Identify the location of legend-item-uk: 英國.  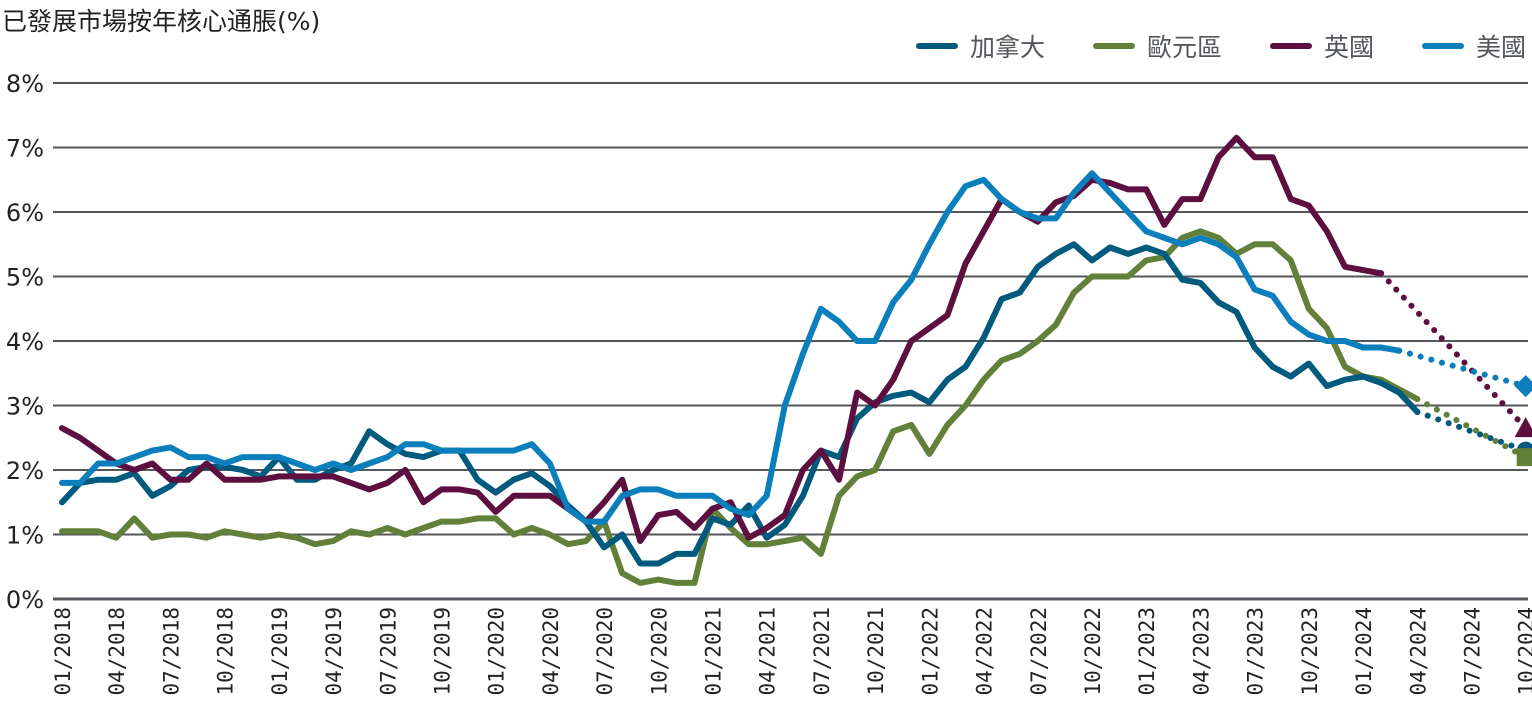
(1321, 46).